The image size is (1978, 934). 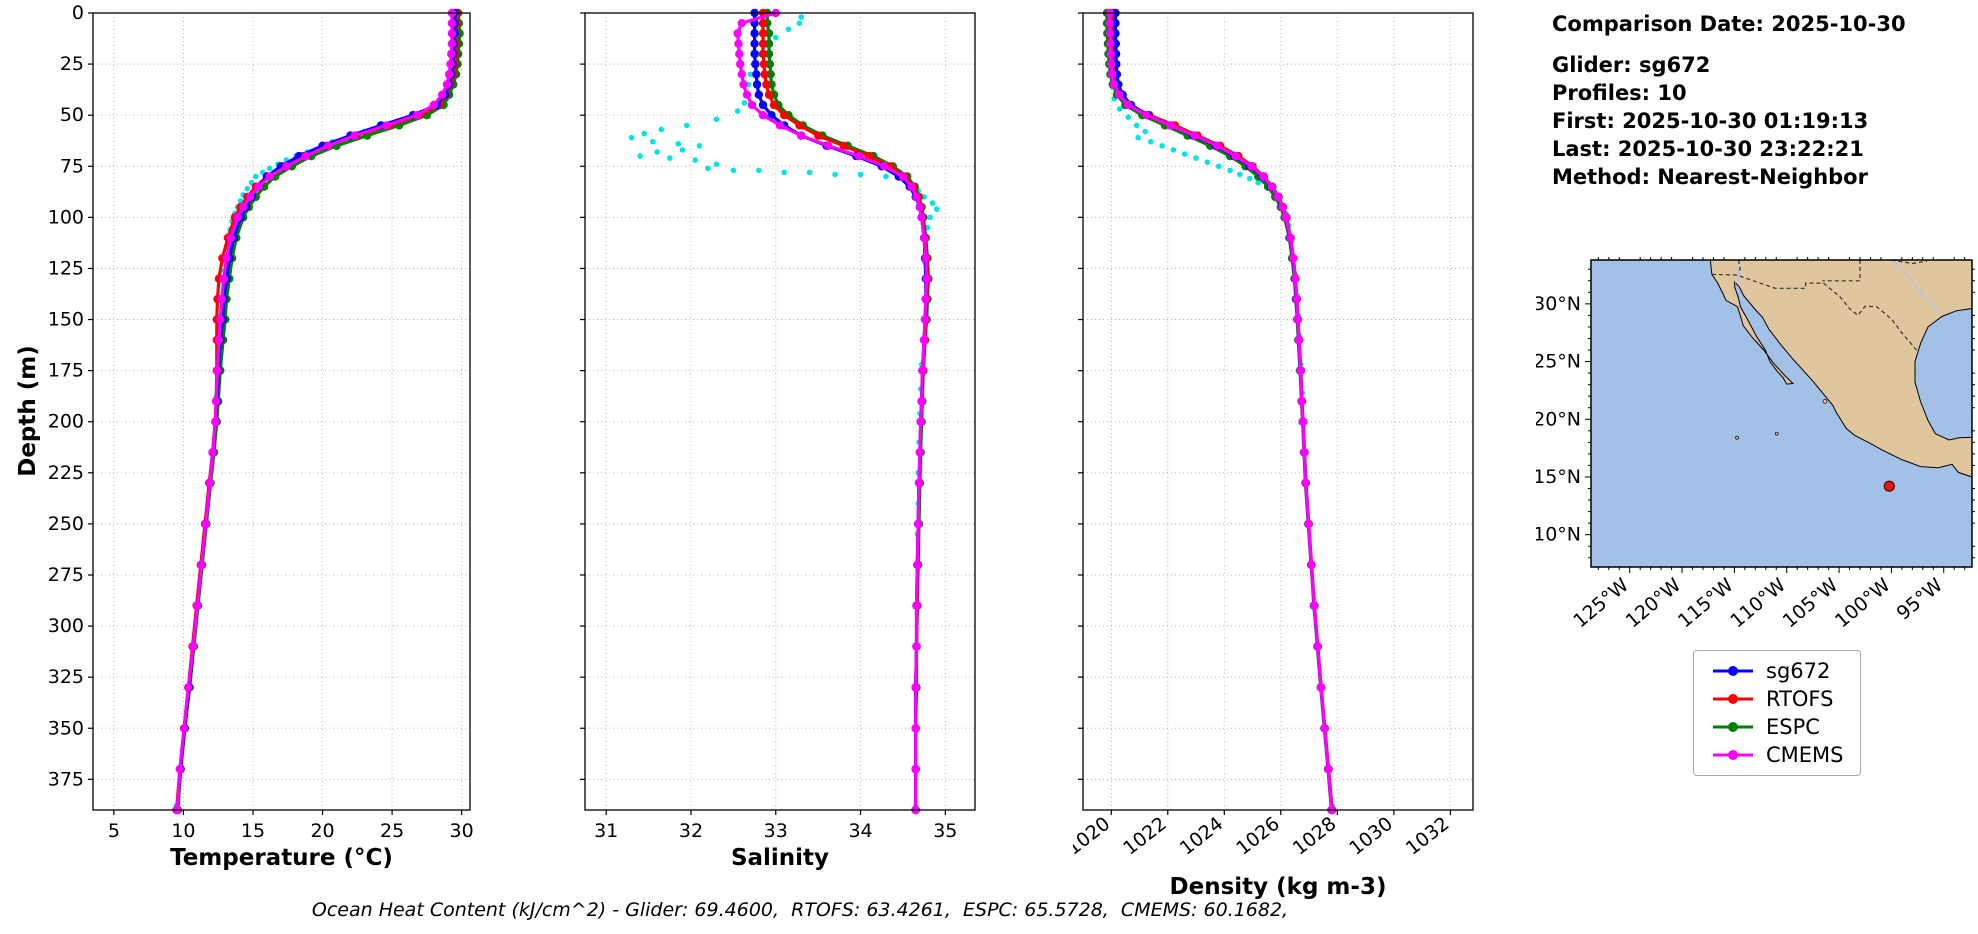 I want to click on svg-text: 15, so click(x=253, y=831).